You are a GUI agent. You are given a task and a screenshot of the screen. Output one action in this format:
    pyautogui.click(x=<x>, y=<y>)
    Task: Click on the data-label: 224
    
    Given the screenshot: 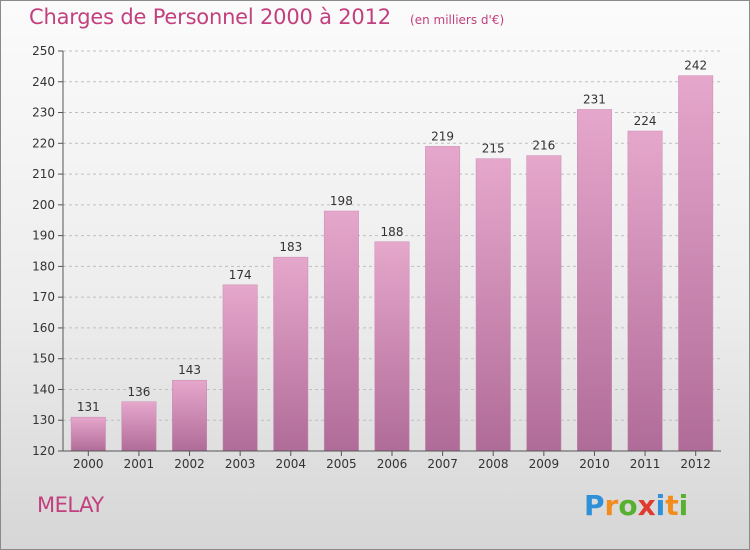 What is the action you would take?
    pyautogui.click(x=645, y=121)
    